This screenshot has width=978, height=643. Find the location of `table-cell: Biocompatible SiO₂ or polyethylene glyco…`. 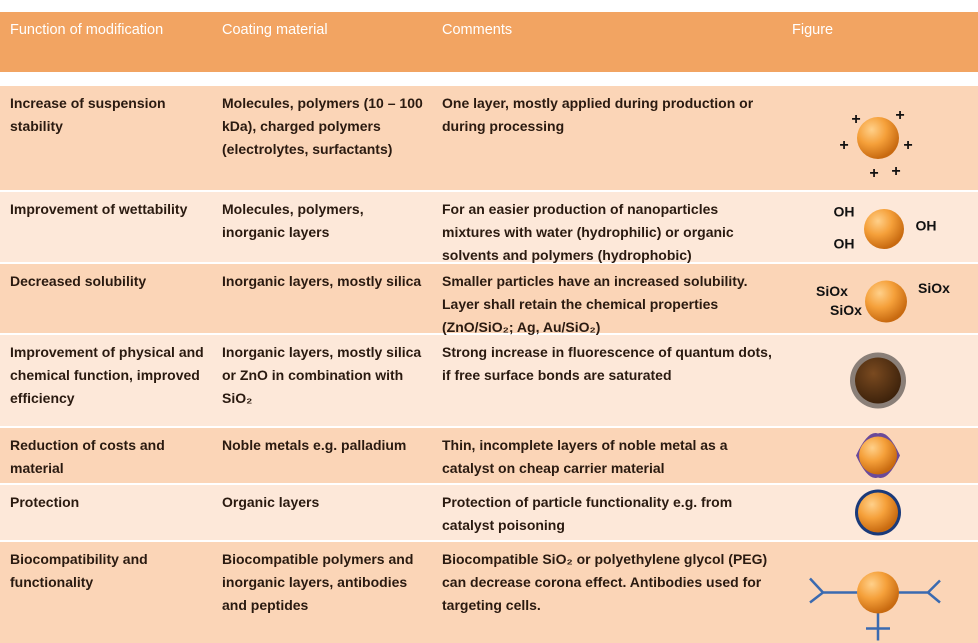

table-cell: Biocompatible SiO₂ or polyethylene glyco… is located at coordinates (605, 582).